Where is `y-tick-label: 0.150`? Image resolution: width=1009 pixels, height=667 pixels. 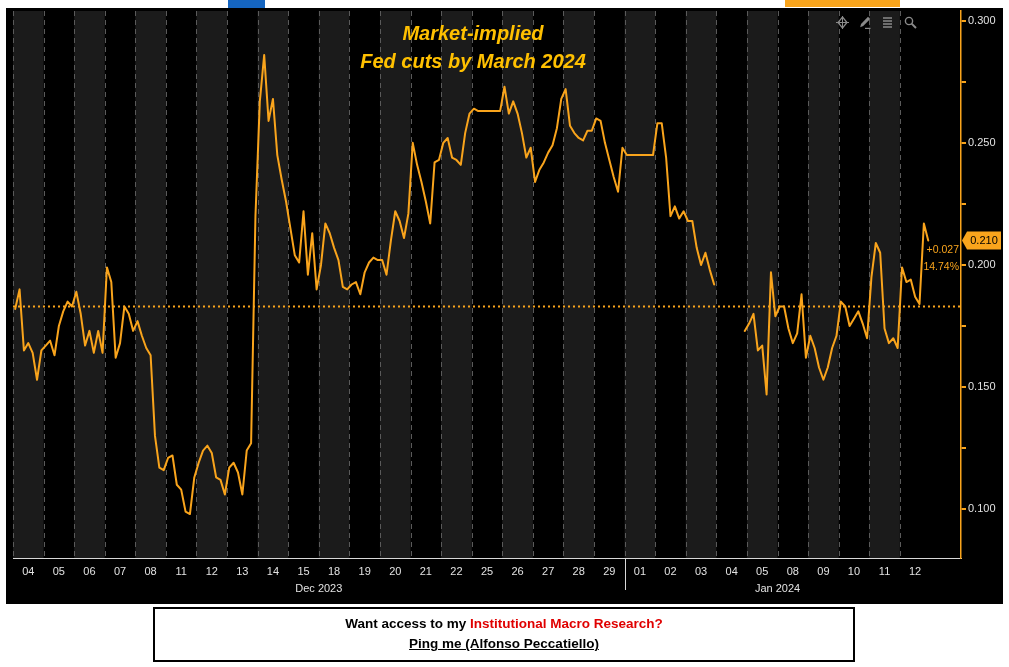 y-tick-label: 0.150 is located at coordinates (982, 386).